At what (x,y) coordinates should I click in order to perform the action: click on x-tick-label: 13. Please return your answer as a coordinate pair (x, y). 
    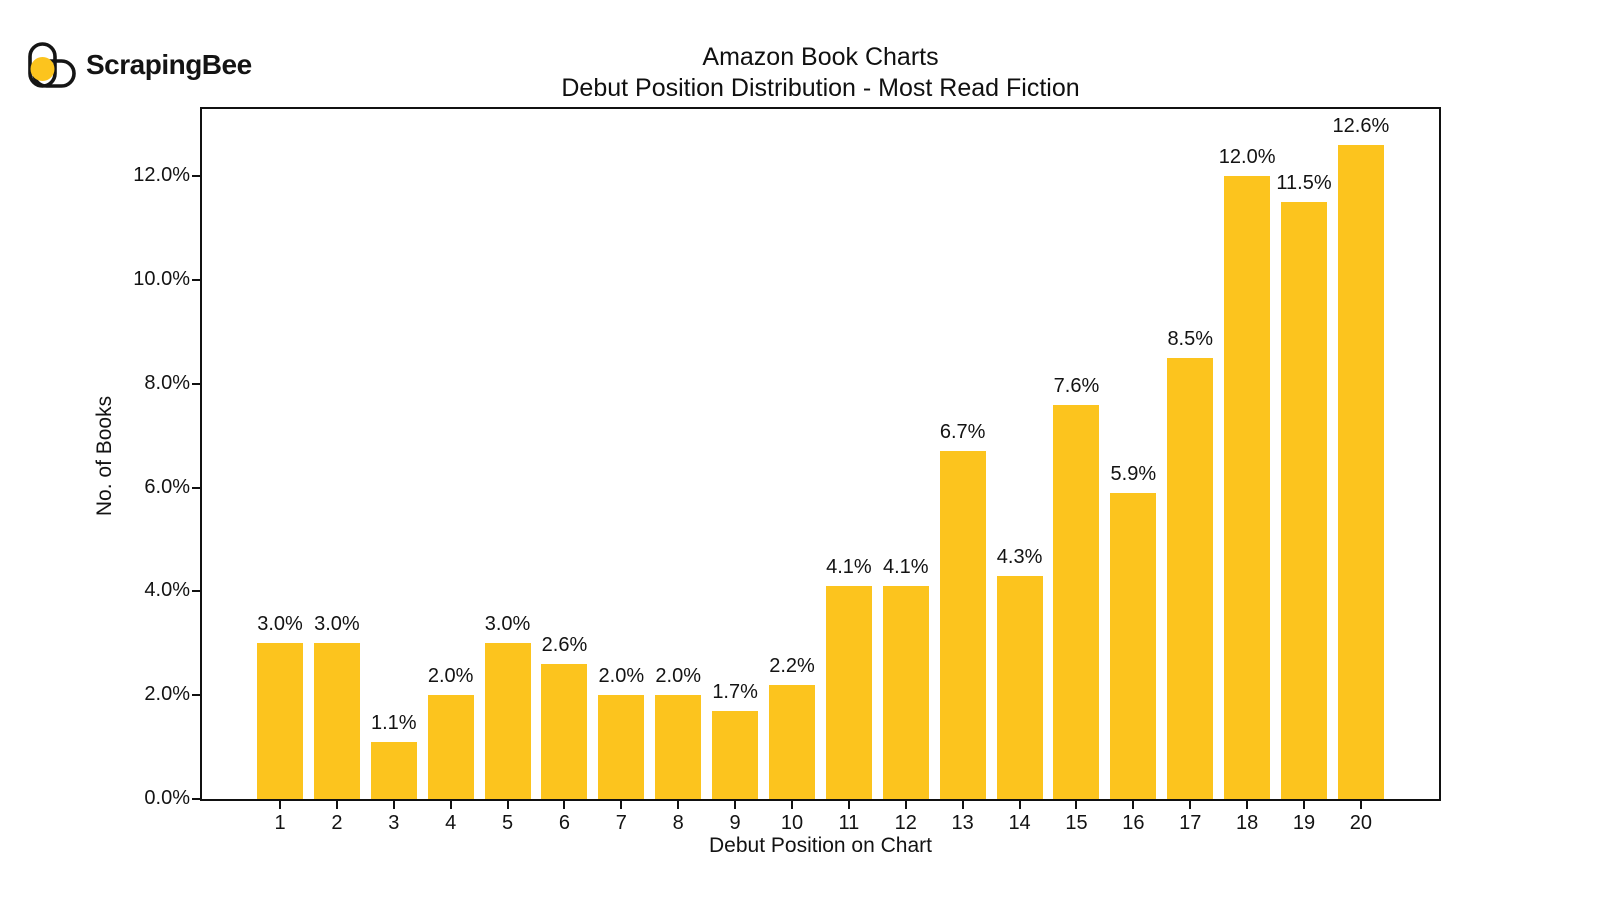
    Looking at the image, I should click on (962, 823).